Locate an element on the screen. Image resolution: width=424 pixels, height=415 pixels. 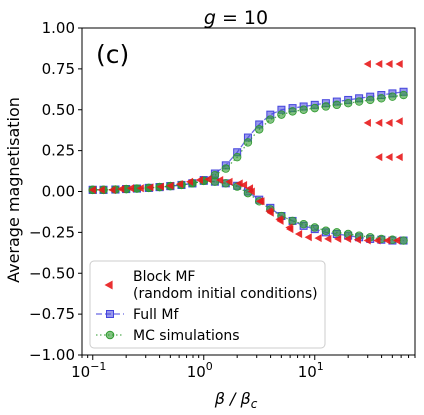
legend-label-mc: MC simulations is located at coordinates (186, 336).